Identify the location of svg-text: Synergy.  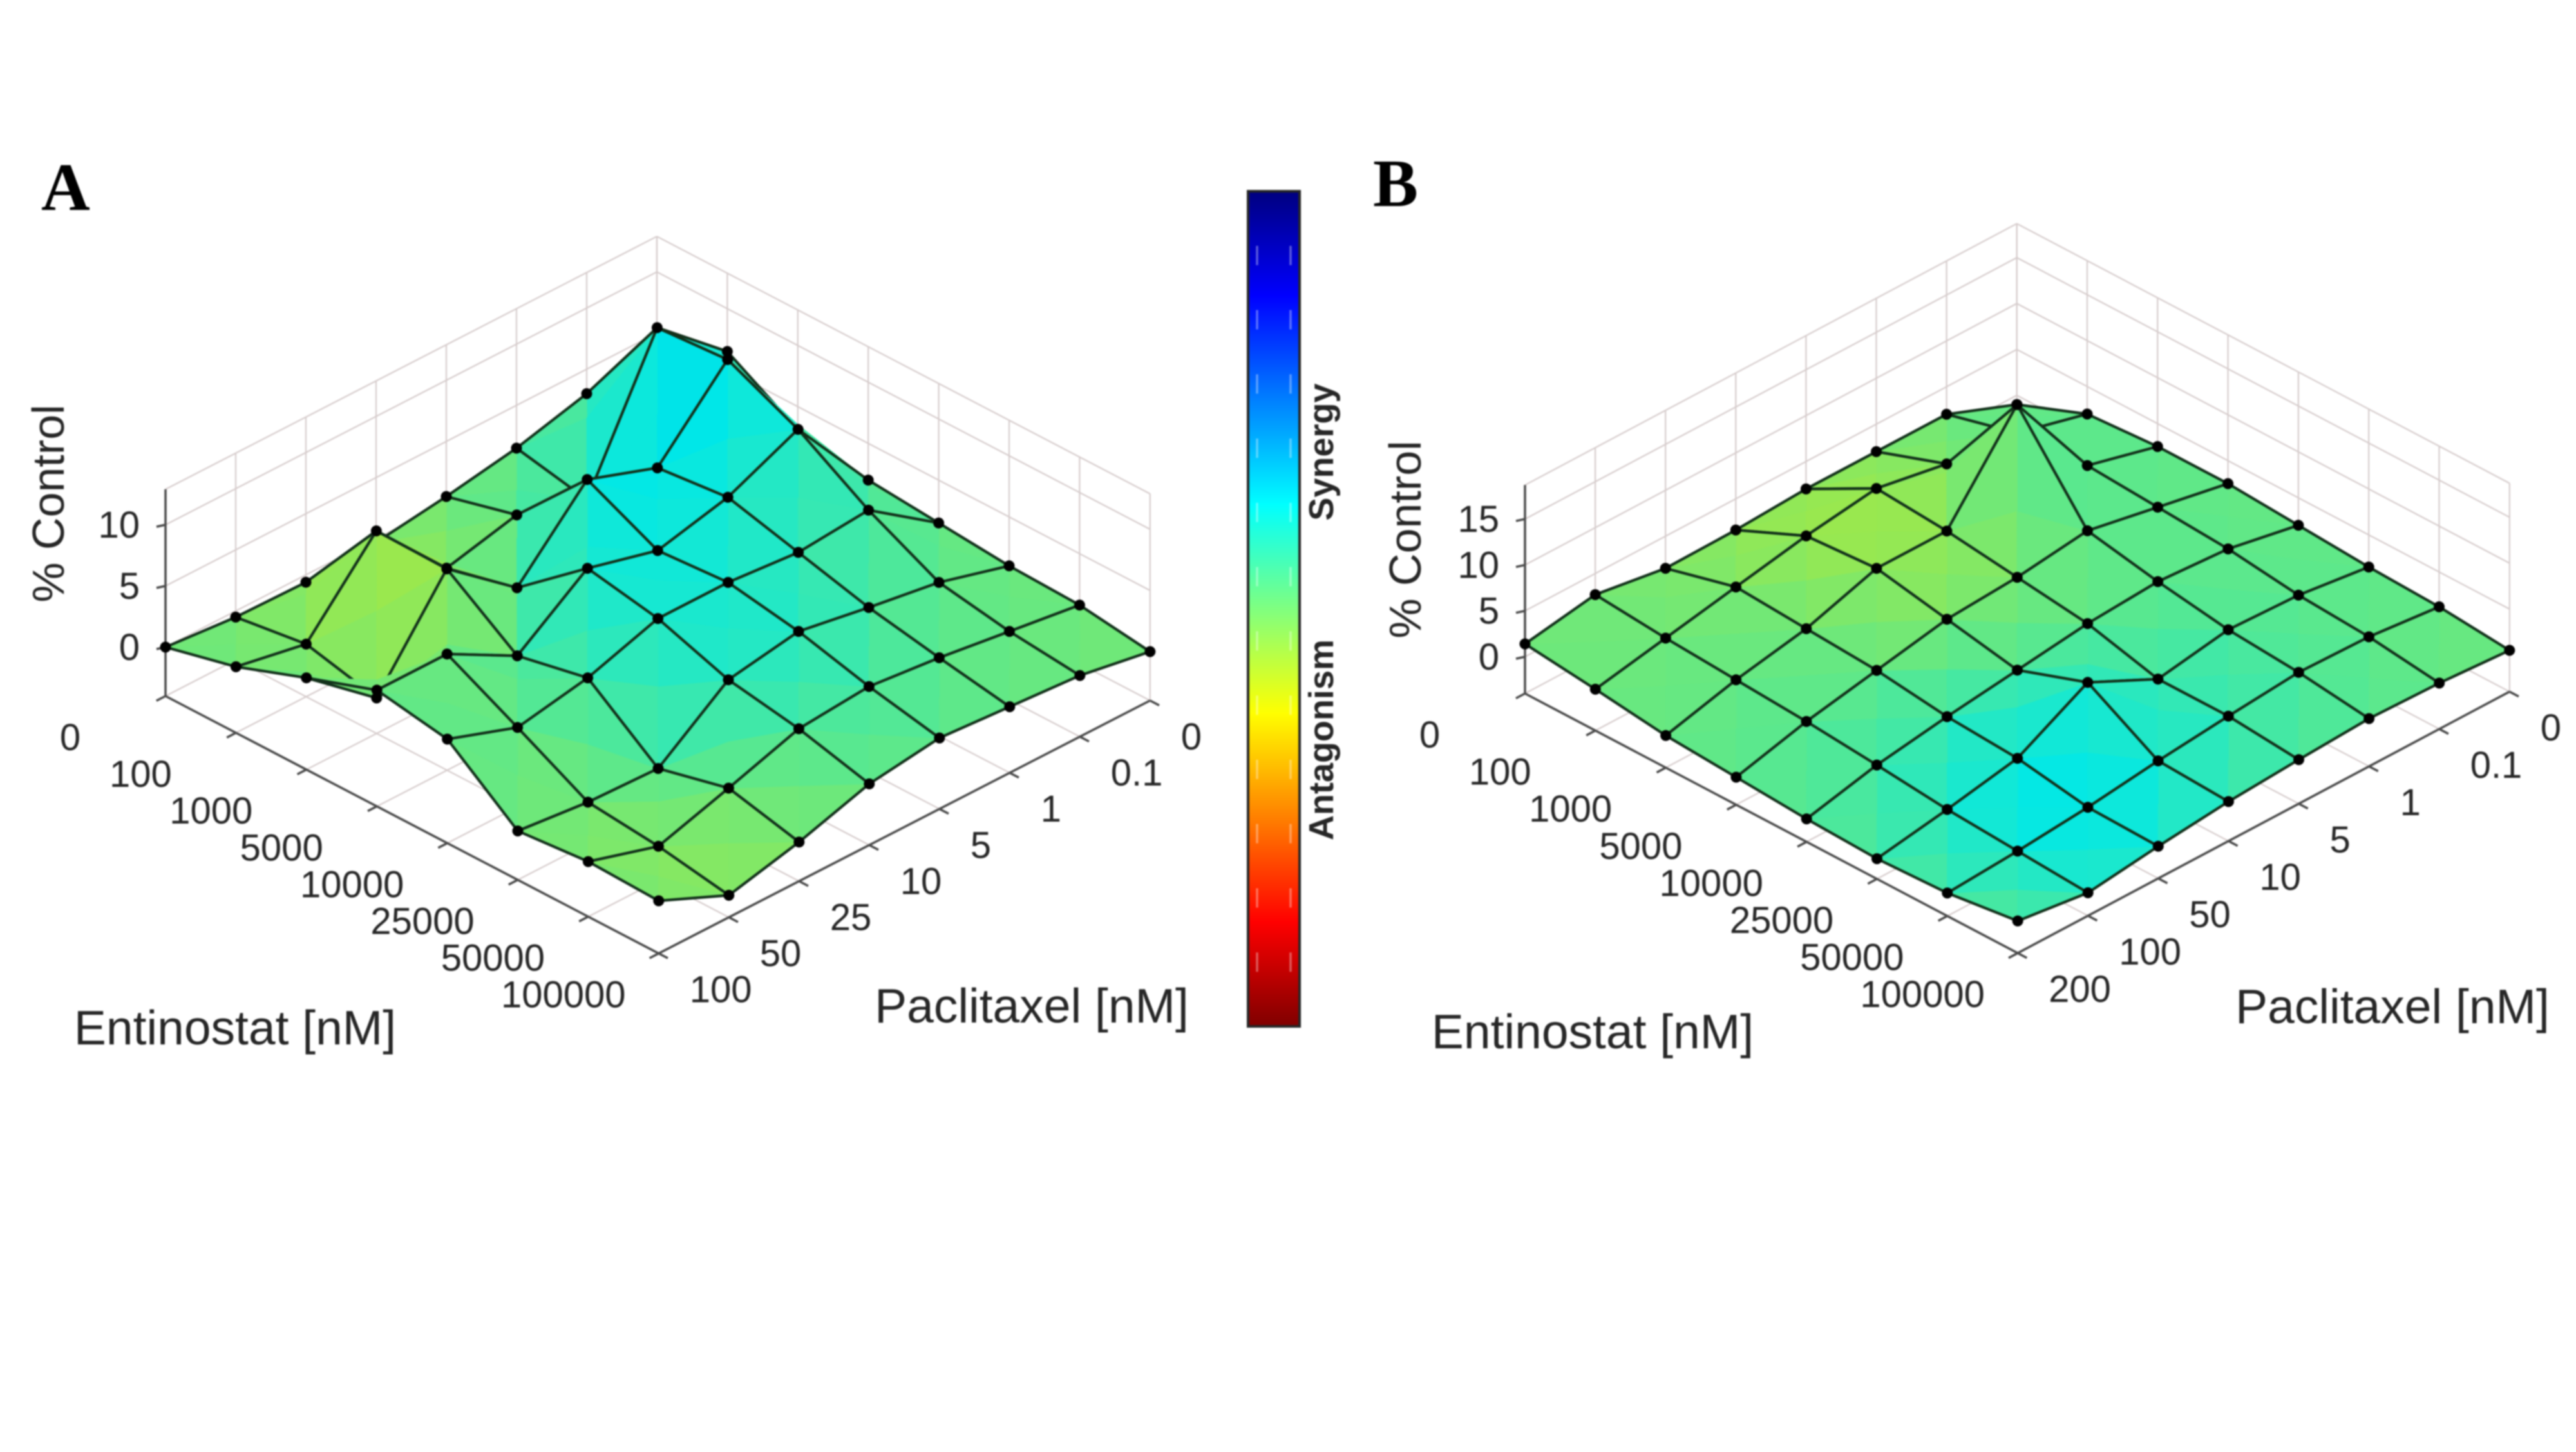
(1321, 451).